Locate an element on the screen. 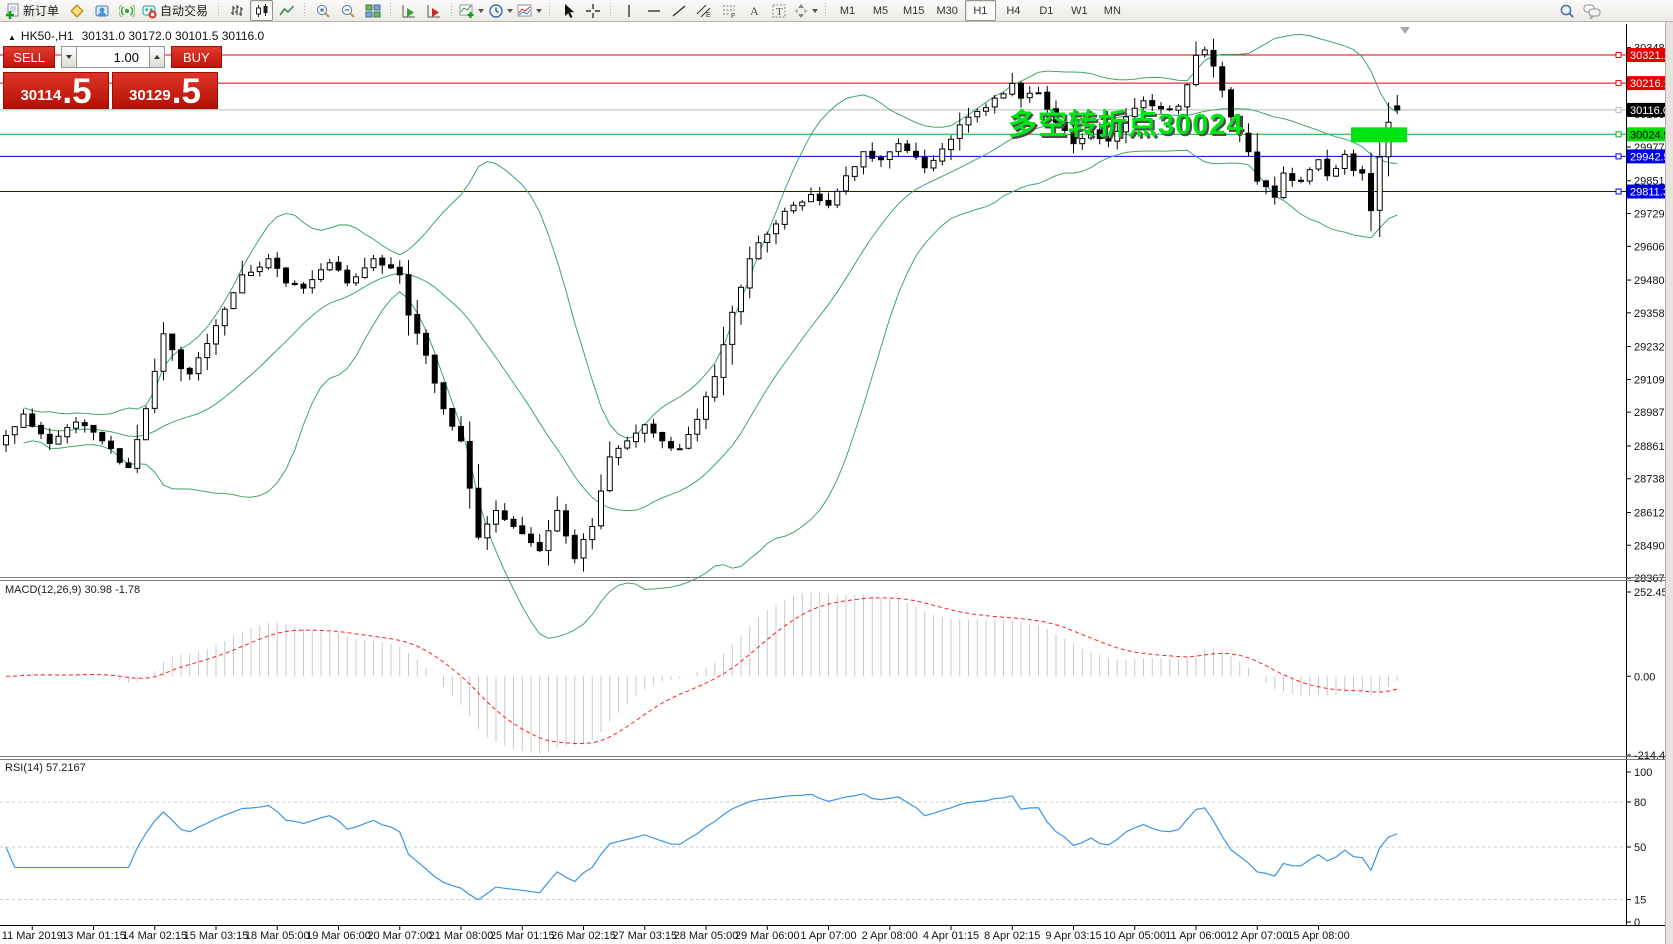 Image resolution: width=1673 pixels, height=944 pixels. chart-shift-marker is located at coordinates (1405, 30).